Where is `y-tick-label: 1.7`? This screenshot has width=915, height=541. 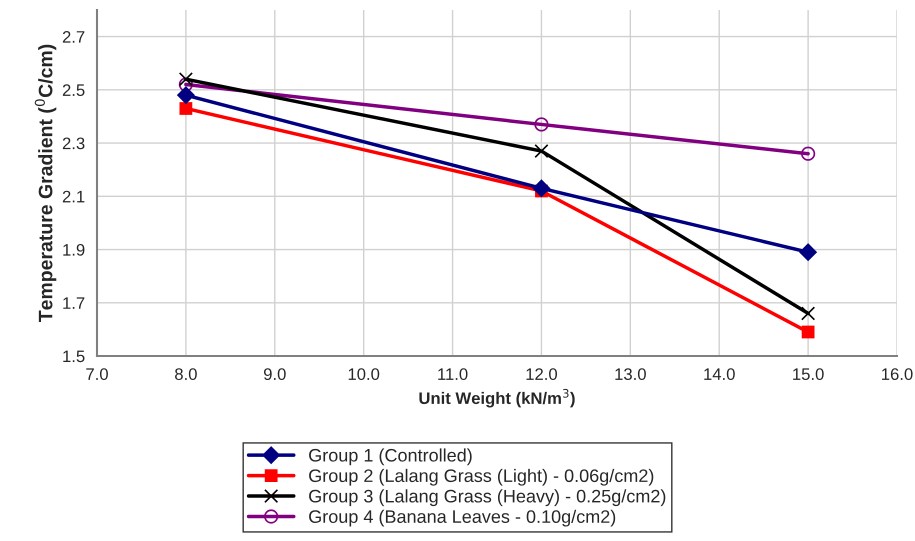
y-tick-label: 1.7 is located at coordinates (73, 303).